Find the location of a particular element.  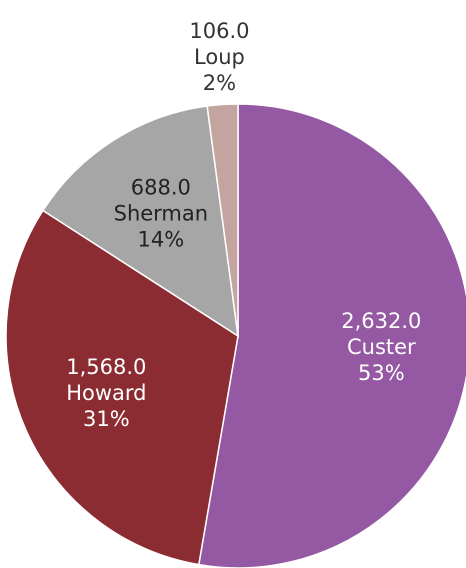

percent-label: 53% is located at coordinates (381, 373).